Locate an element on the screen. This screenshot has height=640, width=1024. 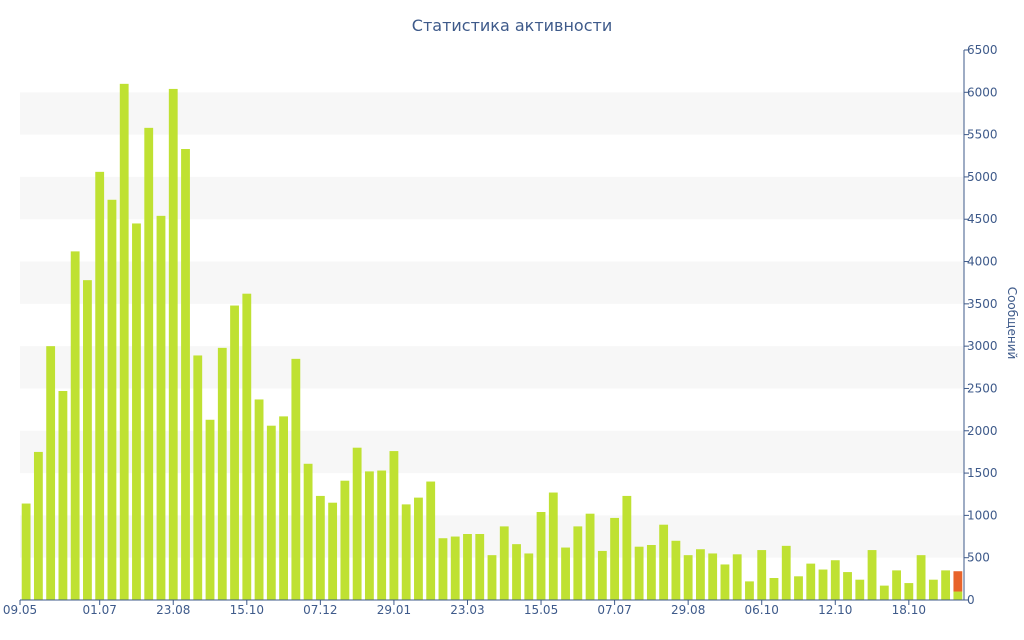
x-tick-label: 18.10 is located at coordinates (909, 610).